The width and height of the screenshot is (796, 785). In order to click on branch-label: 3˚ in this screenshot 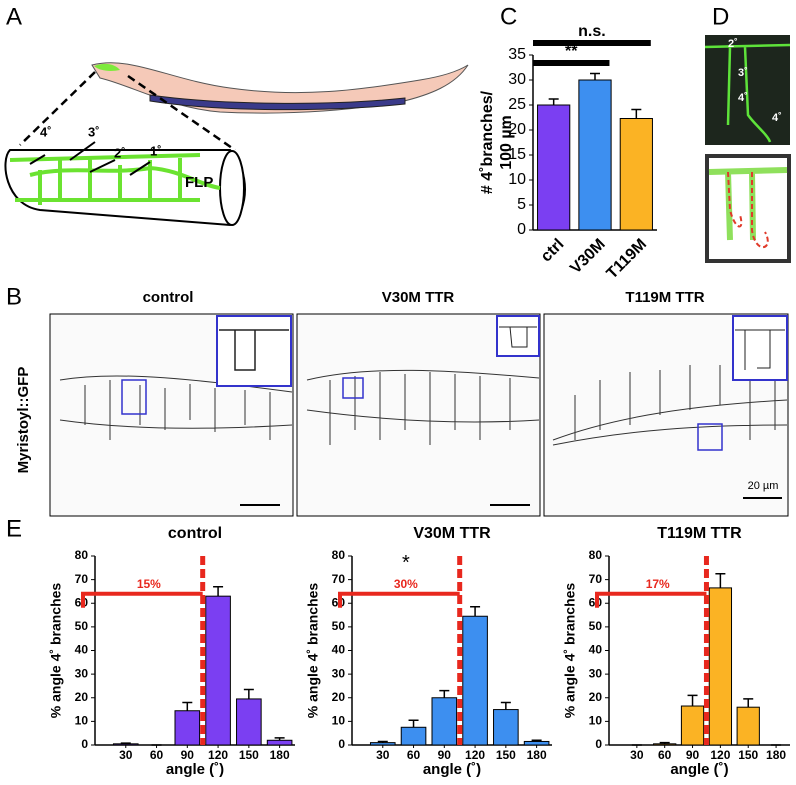, I will do `click(94, 131)`.